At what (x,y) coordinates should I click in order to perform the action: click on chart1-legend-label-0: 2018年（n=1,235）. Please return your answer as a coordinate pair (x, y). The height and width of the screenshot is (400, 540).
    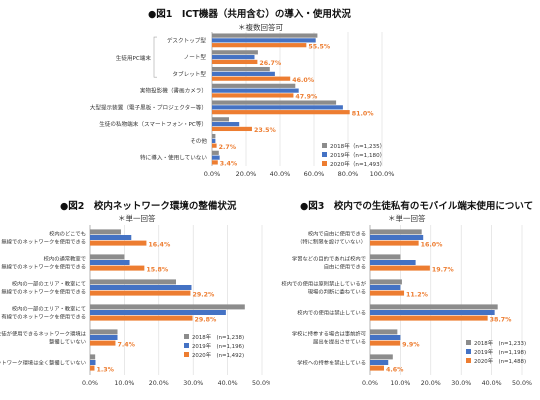
    Looking at the image, I should click on (357, 146).